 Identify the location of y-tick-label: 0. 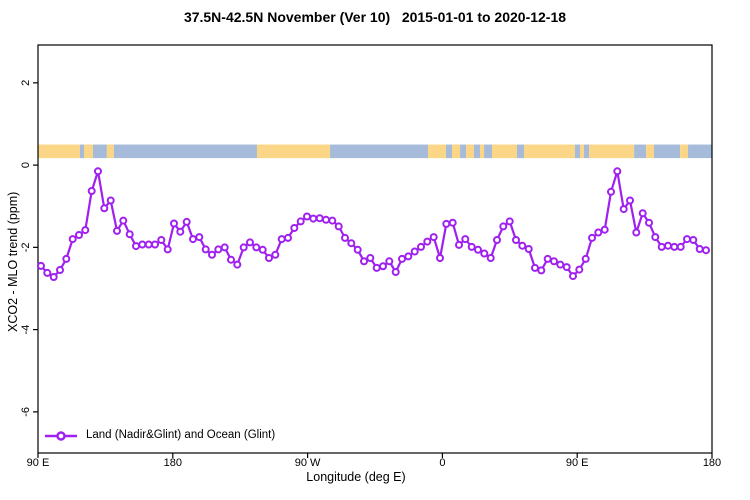
(26, 165).